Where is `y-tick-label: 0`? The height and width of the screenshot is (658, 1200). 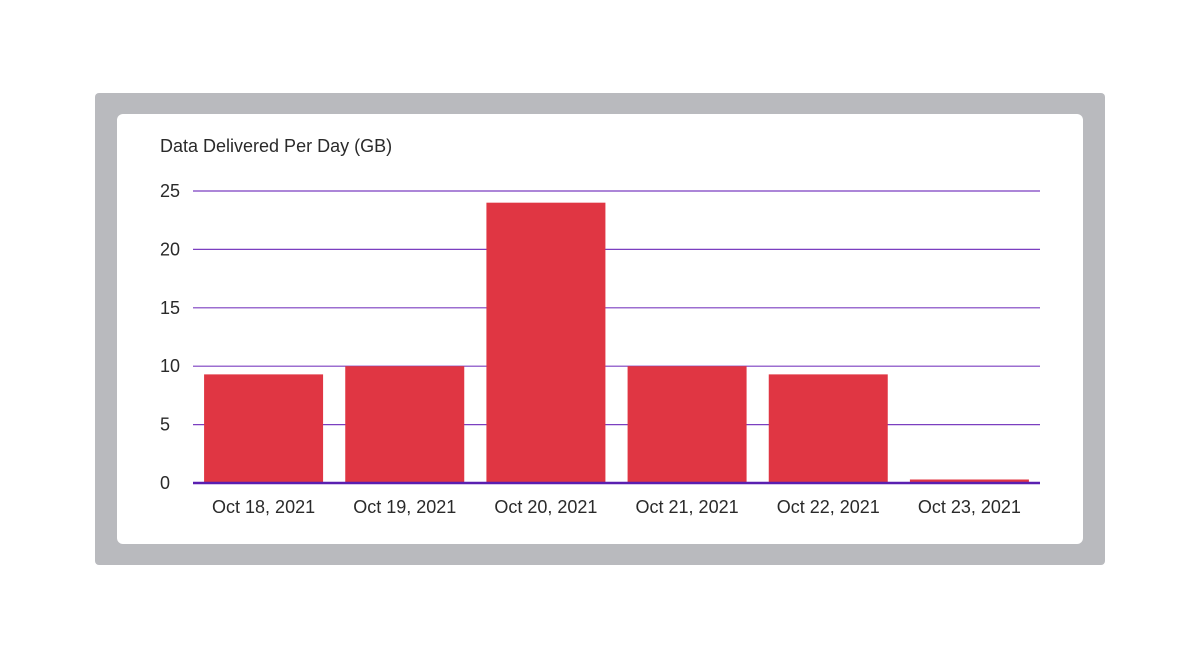 y-tick-label: 0 is located at coordinates (165, 483).